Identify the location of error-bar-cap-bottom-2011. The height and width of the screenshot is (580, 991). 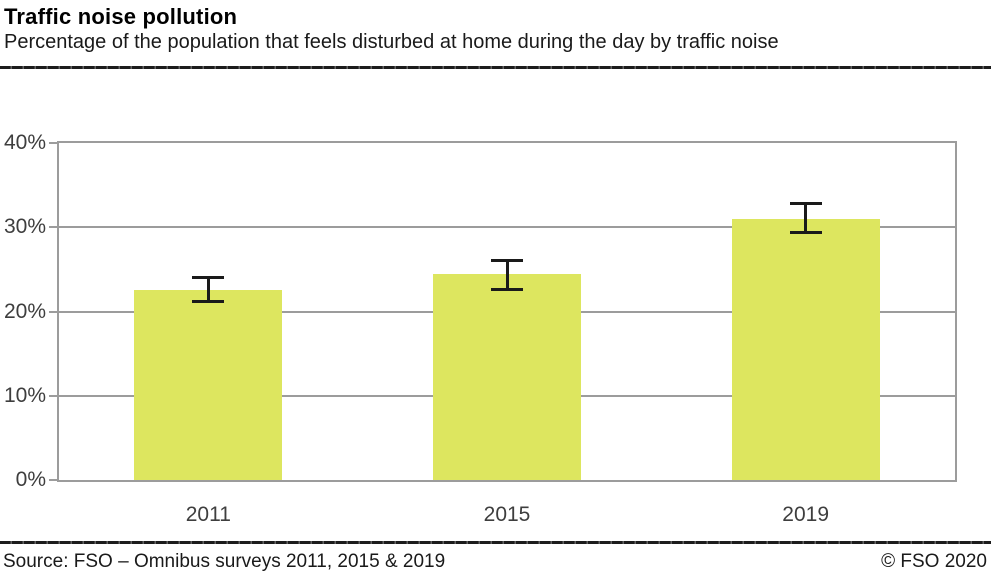
(208, 301).